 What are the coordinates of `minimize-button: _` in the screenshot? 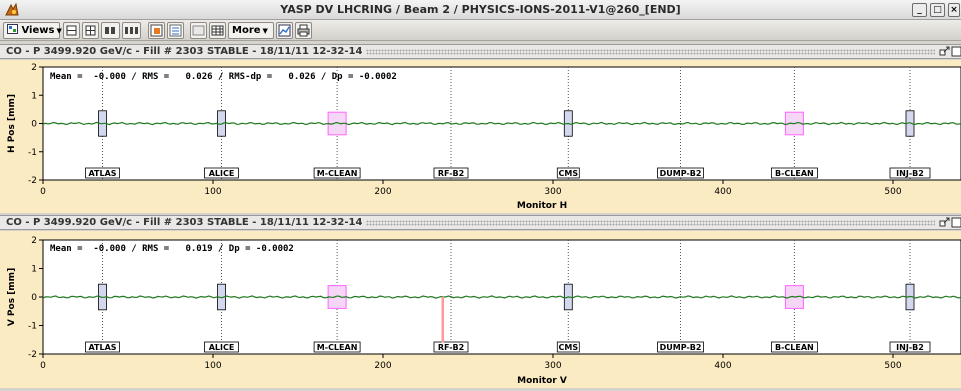 It's located at (919, 10).